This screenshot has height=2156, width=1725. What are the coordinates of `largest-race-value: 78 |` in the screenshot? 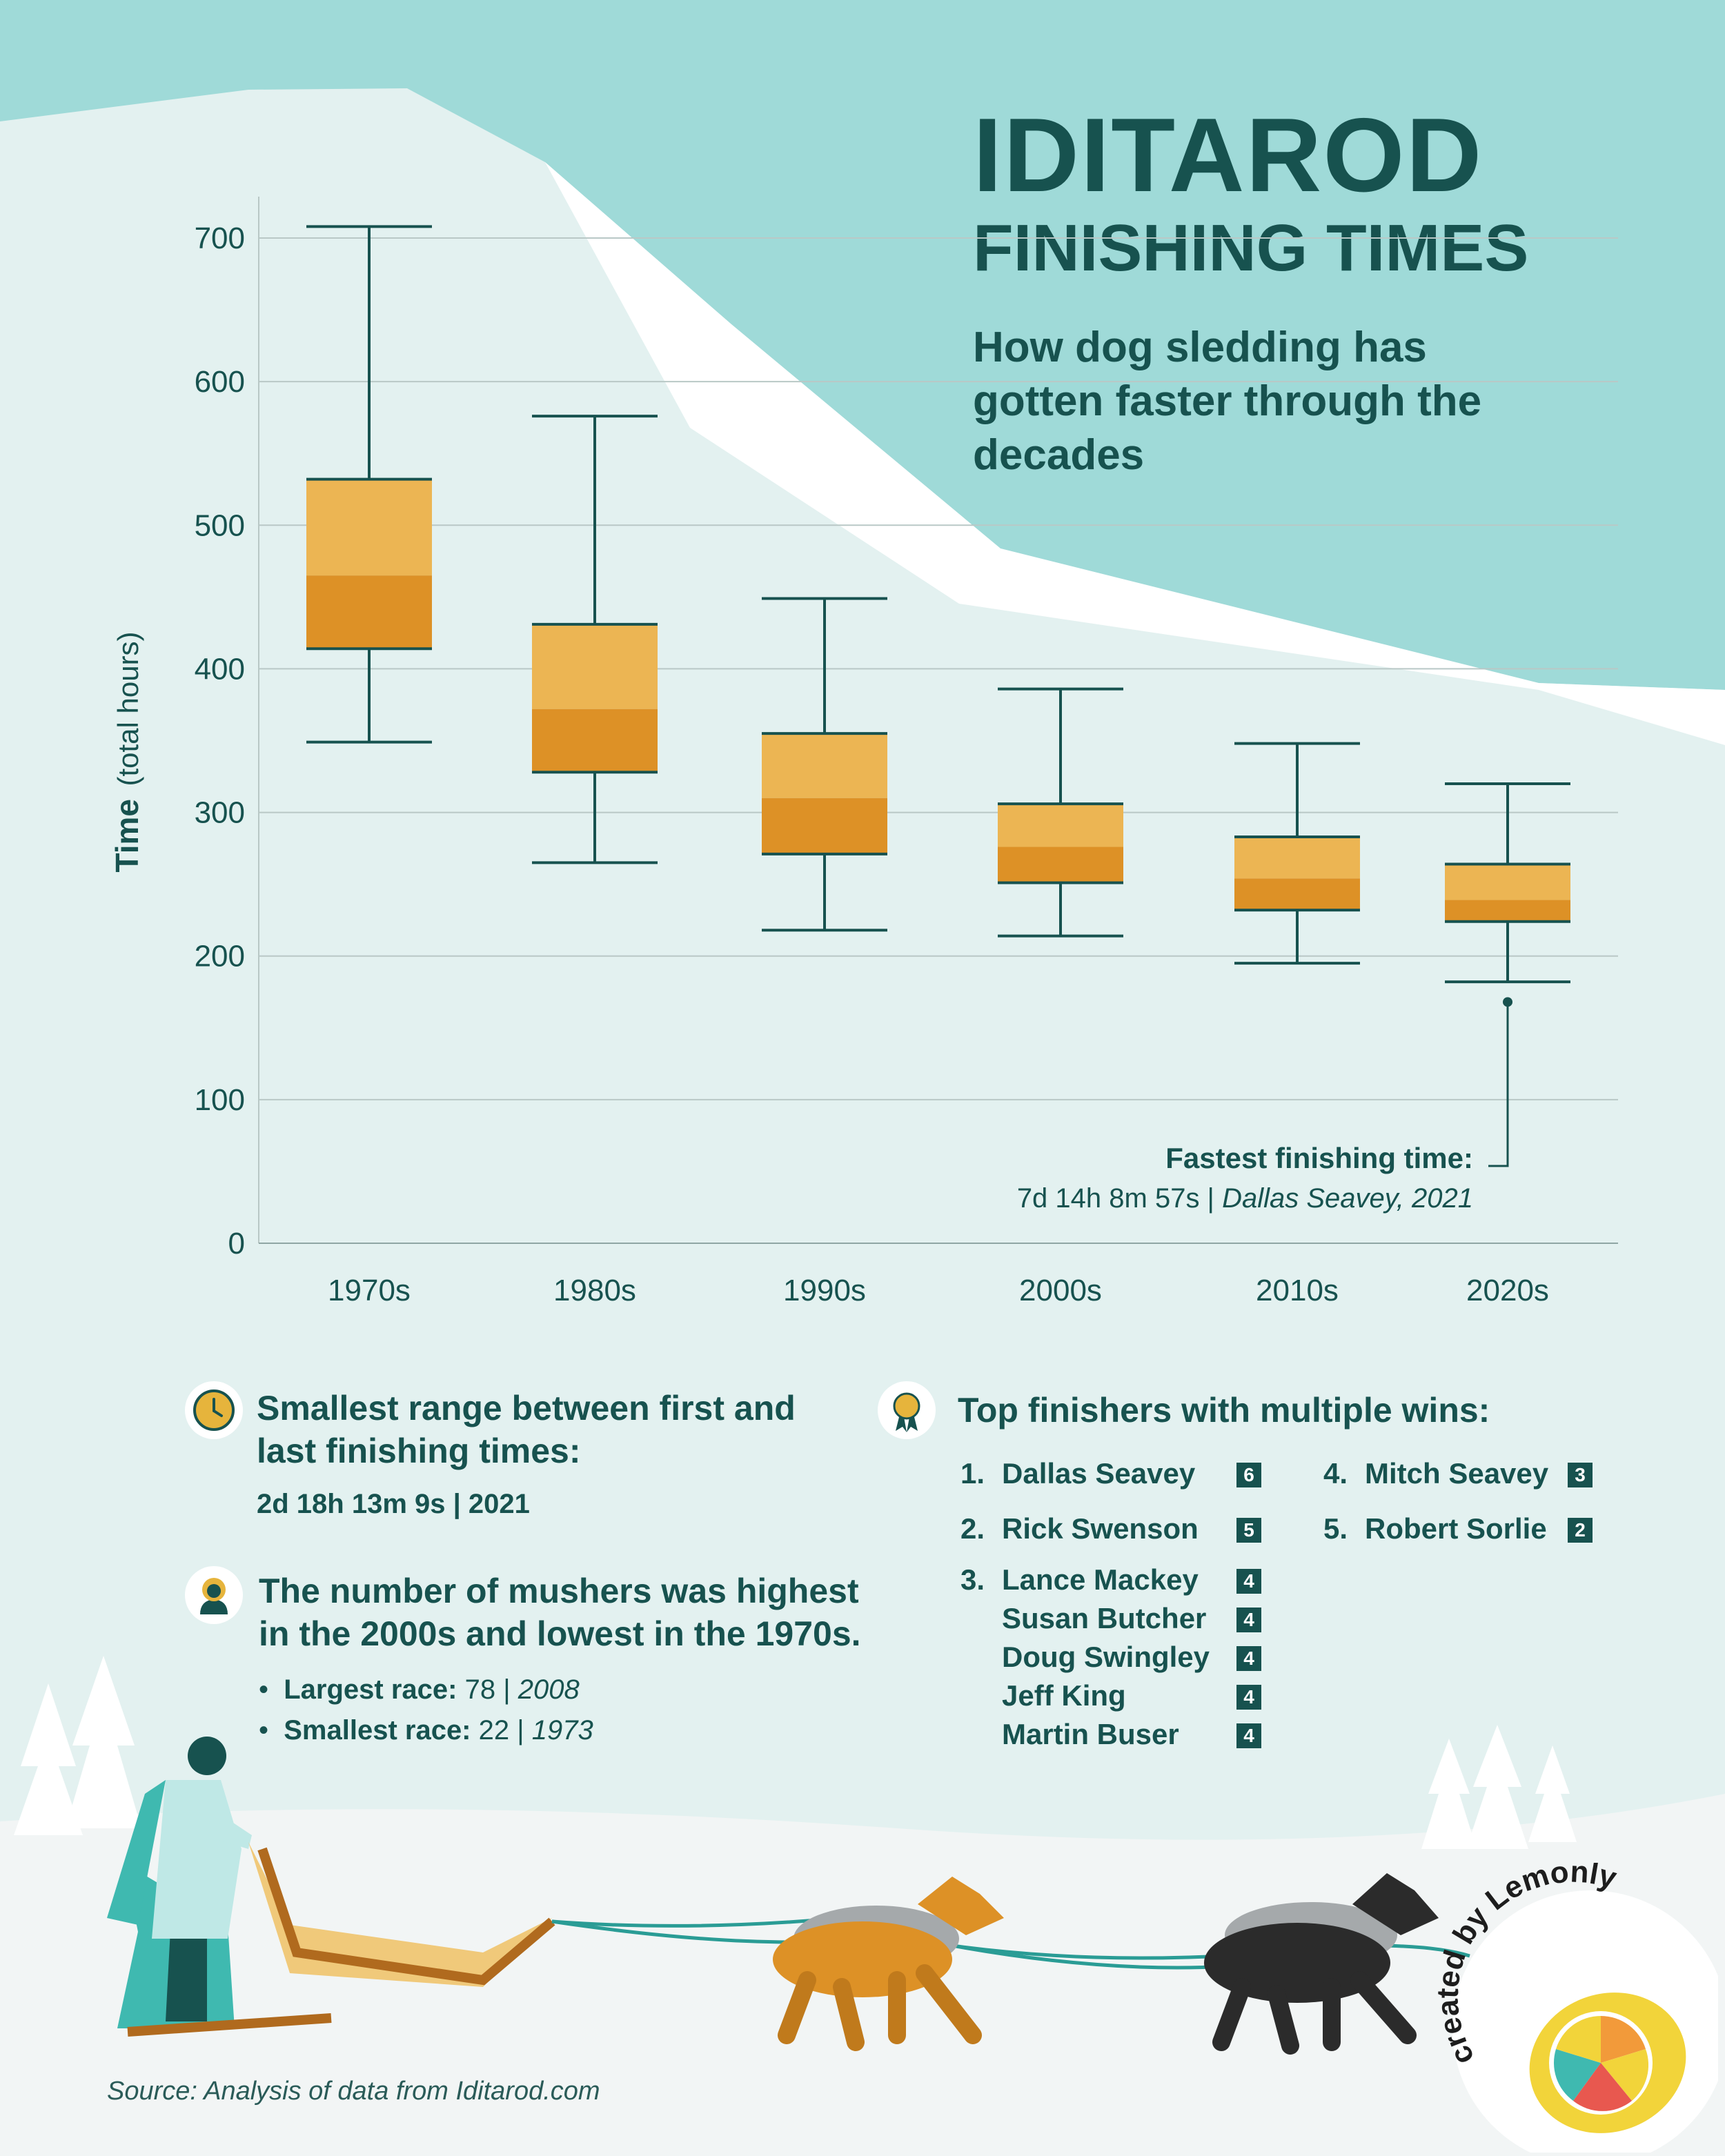 It's located at (487, 1689).